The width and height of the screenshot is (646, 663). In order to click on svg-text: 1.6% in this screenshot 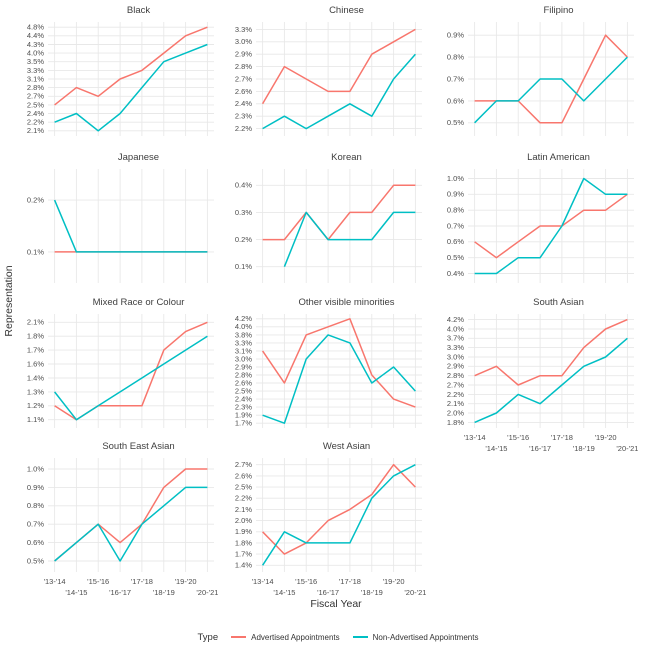, I will do `click(35, 363)`.